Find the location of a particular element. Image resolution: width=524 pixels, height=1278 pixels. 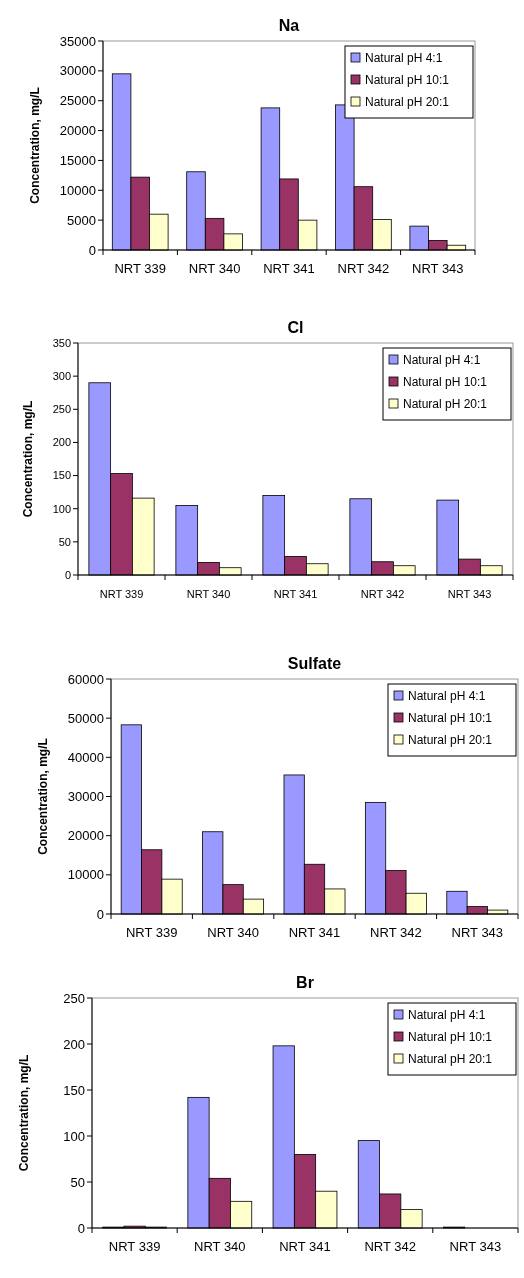

chart-title: Cl is located at coordinates (295, 327).